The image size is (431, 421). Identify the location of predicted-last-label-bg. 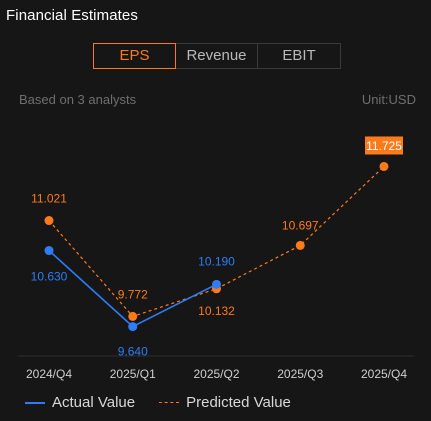
(384, 145).